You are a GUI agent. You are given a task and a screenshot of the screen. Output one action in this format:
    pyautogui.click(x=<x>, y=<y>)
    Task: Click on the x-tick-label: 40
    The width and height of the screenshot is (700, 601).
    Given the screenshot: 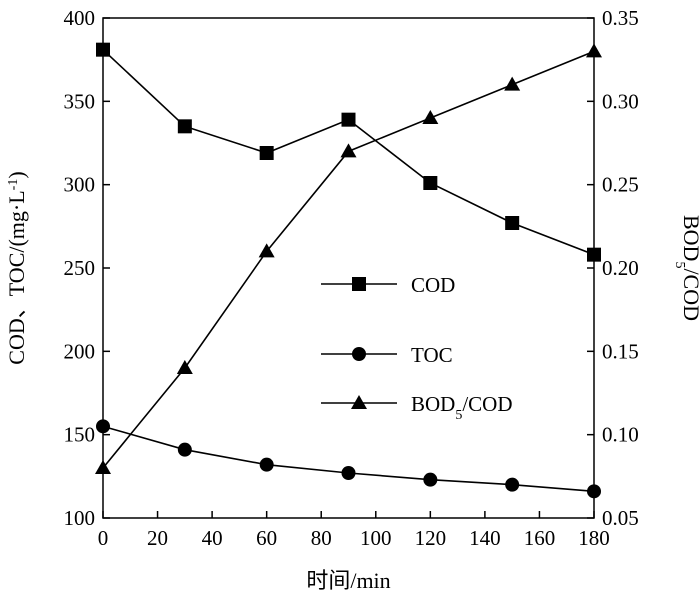 What is the action you would take?
    pyautogui.click(x=212, y=538)
    